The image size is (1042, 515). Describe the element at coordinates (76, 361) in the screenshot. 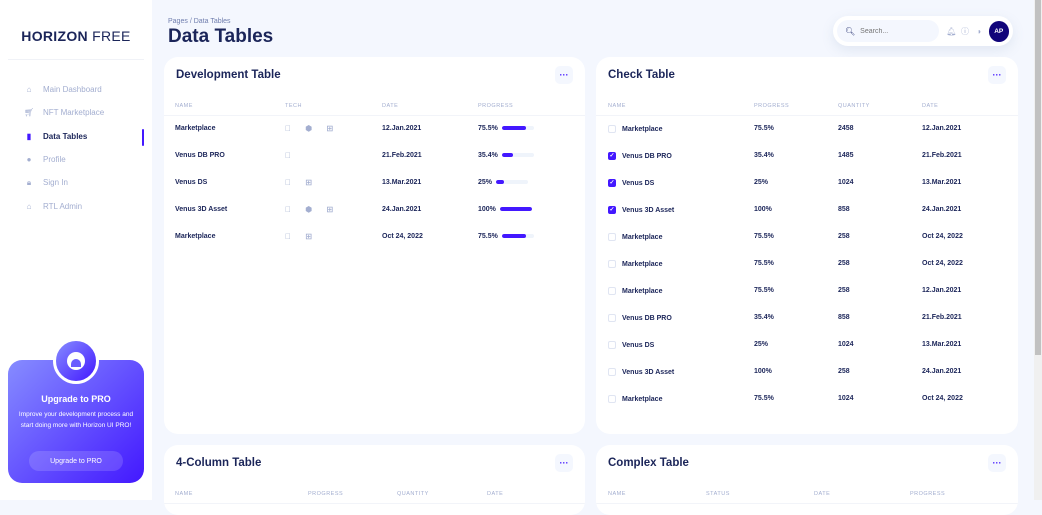

I see `horizon-logo-icon` at that location.